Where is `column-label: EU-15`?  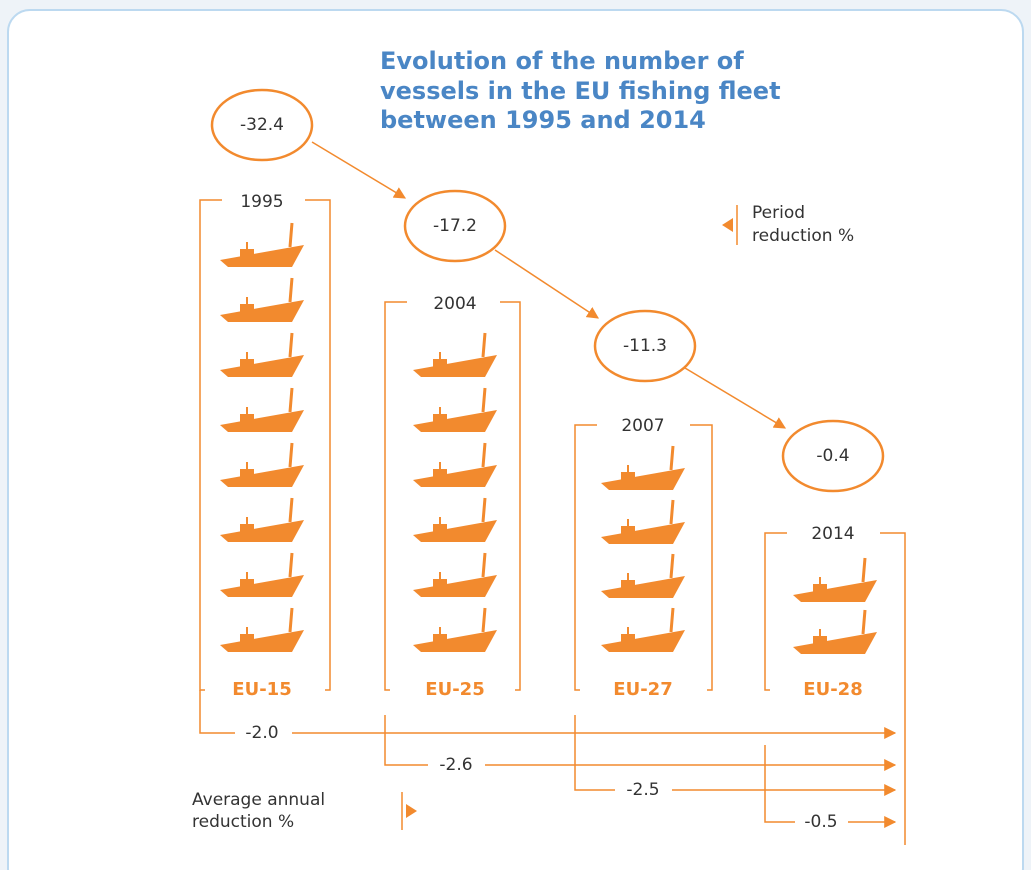
column-label: EU-15 is located at coordinates (261, 689).